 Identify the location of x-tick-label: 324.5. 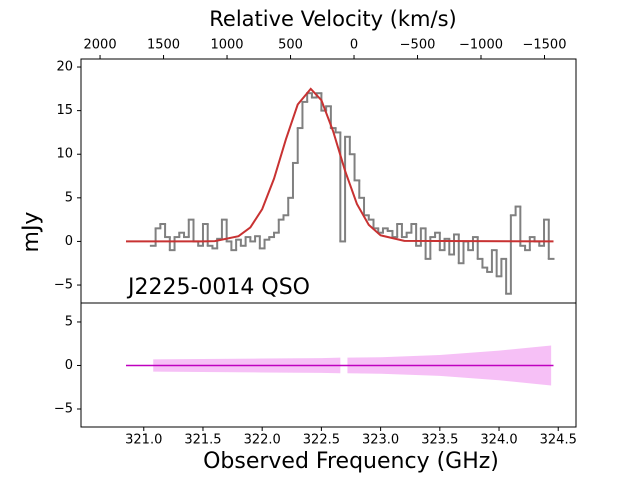
(558, 440).